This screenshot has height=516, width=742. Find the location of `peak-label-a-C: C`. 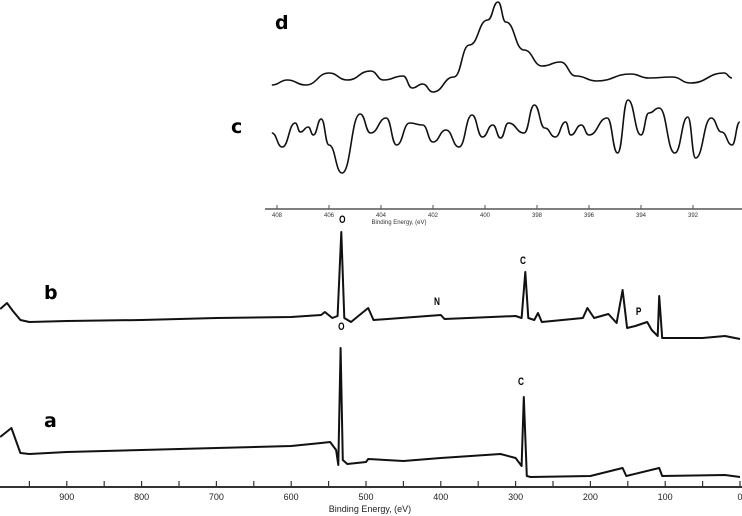

peak-label-a-C: C is located at coordinates (520, 382).